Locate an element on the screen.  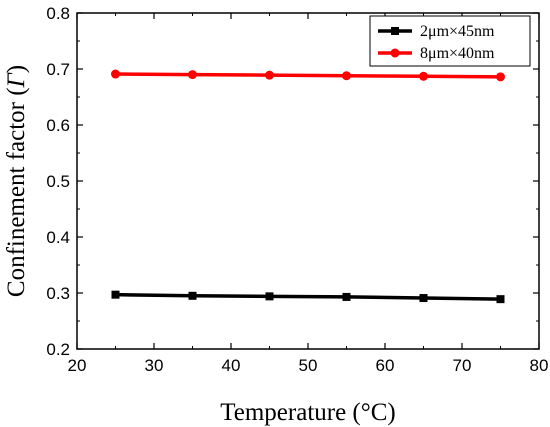
legend-box is located at coordinates (450, 41).